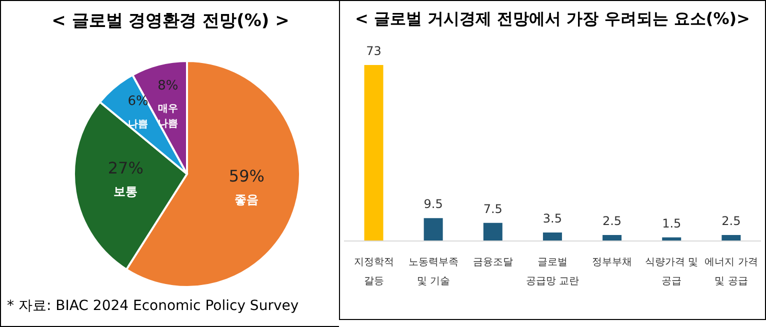  Describe the element at coordinates (246, 199) in the screenshot. I see `slice-label: 좋음` at that location.